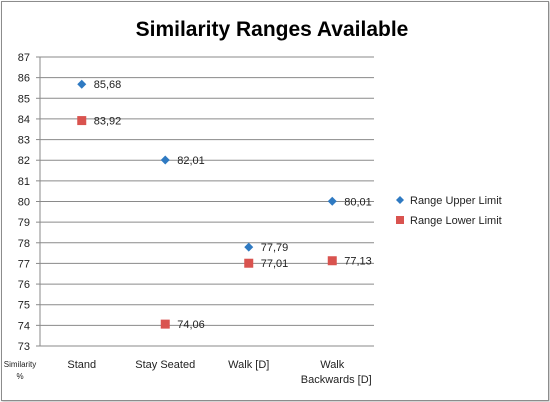 Image resolution: width=550 pixels, height=402 pixels. What do you see at coordinates (165, 365) in the screenshot?
I see `x-category-label: Stay Seated` at bounding box center [165, 365].